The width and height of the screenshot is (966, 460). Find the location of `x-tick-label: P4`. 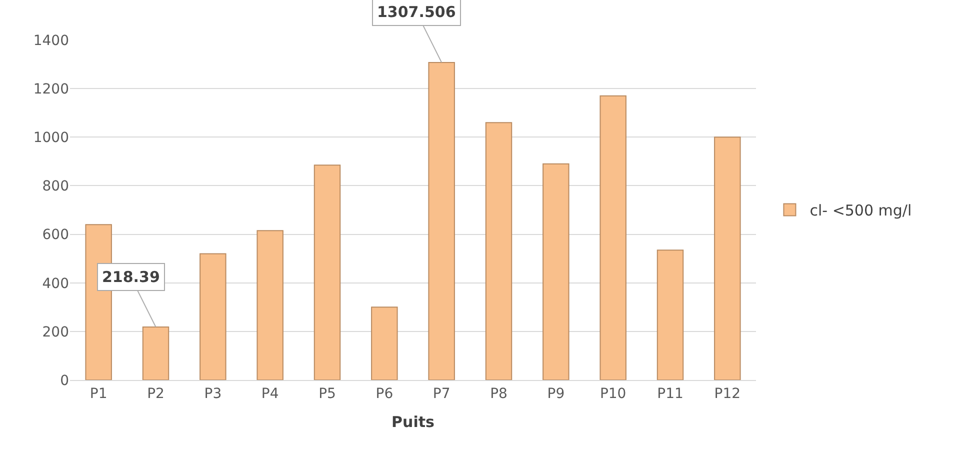

x-tick-label: P4 is located at coordinates (270, 394).